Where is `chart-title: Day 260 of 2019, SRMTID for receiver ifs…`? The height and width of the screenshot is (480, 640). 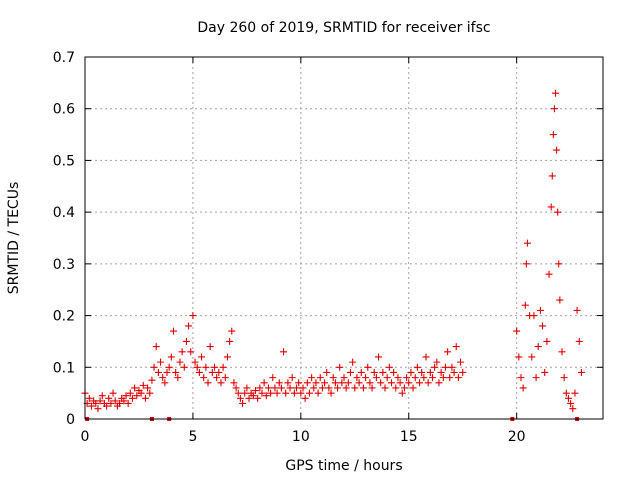
chart-title: Day 260 of 2019, SRMTID for receiver ifs… is located at coordinates (343, 28).